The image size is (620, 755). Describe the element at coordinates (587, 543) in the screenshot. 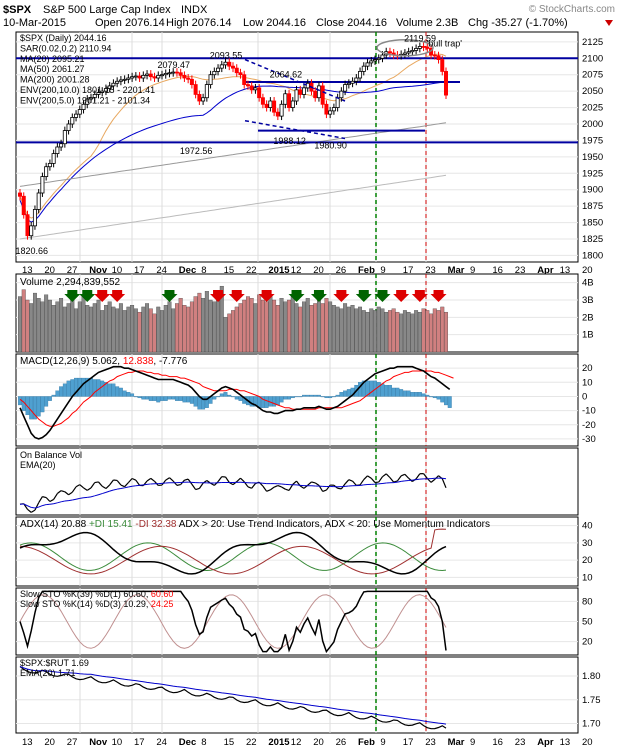

I see `adx-axis-tick: 30` at that location.